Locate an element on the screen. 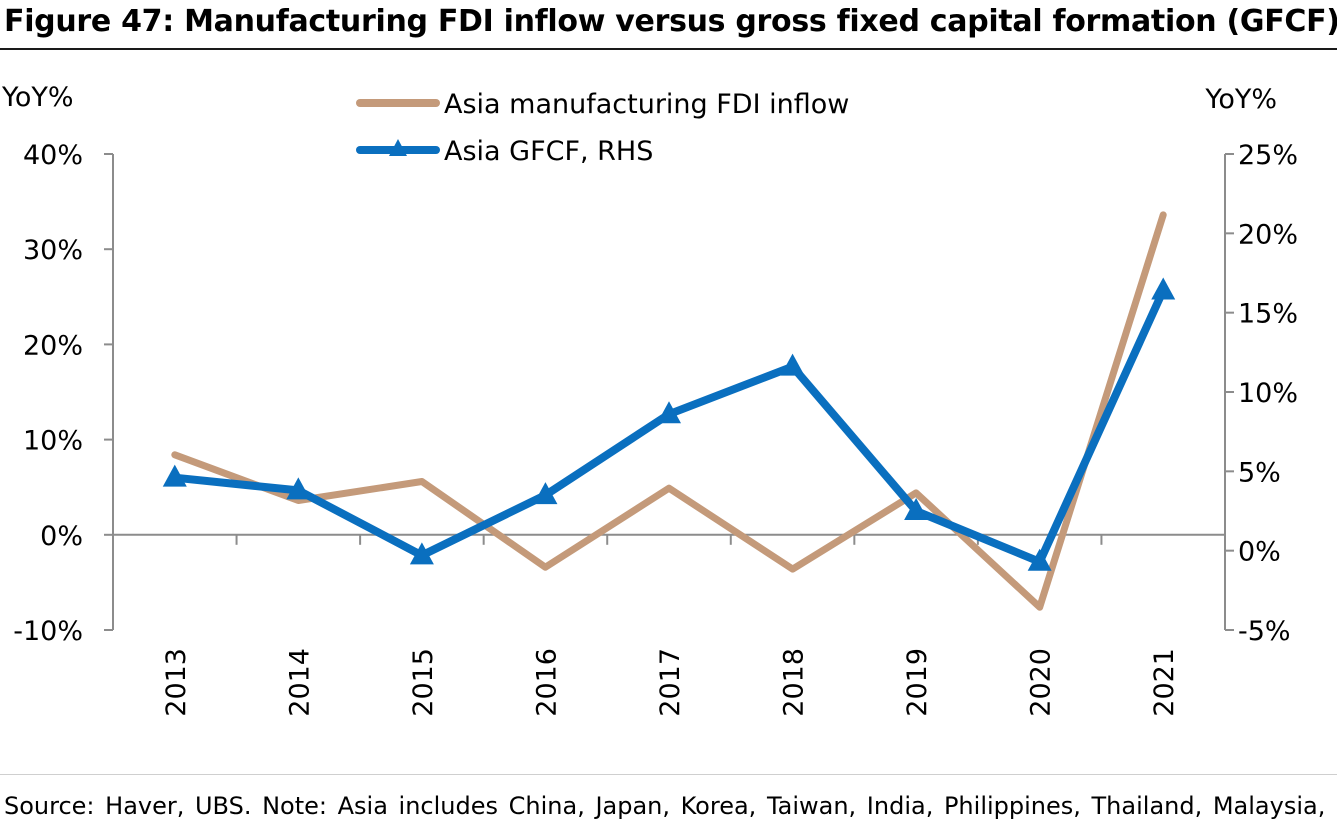 The image size is (1337, 824). x-axis-category-label: 2019 is located at coordinates (917, 682).